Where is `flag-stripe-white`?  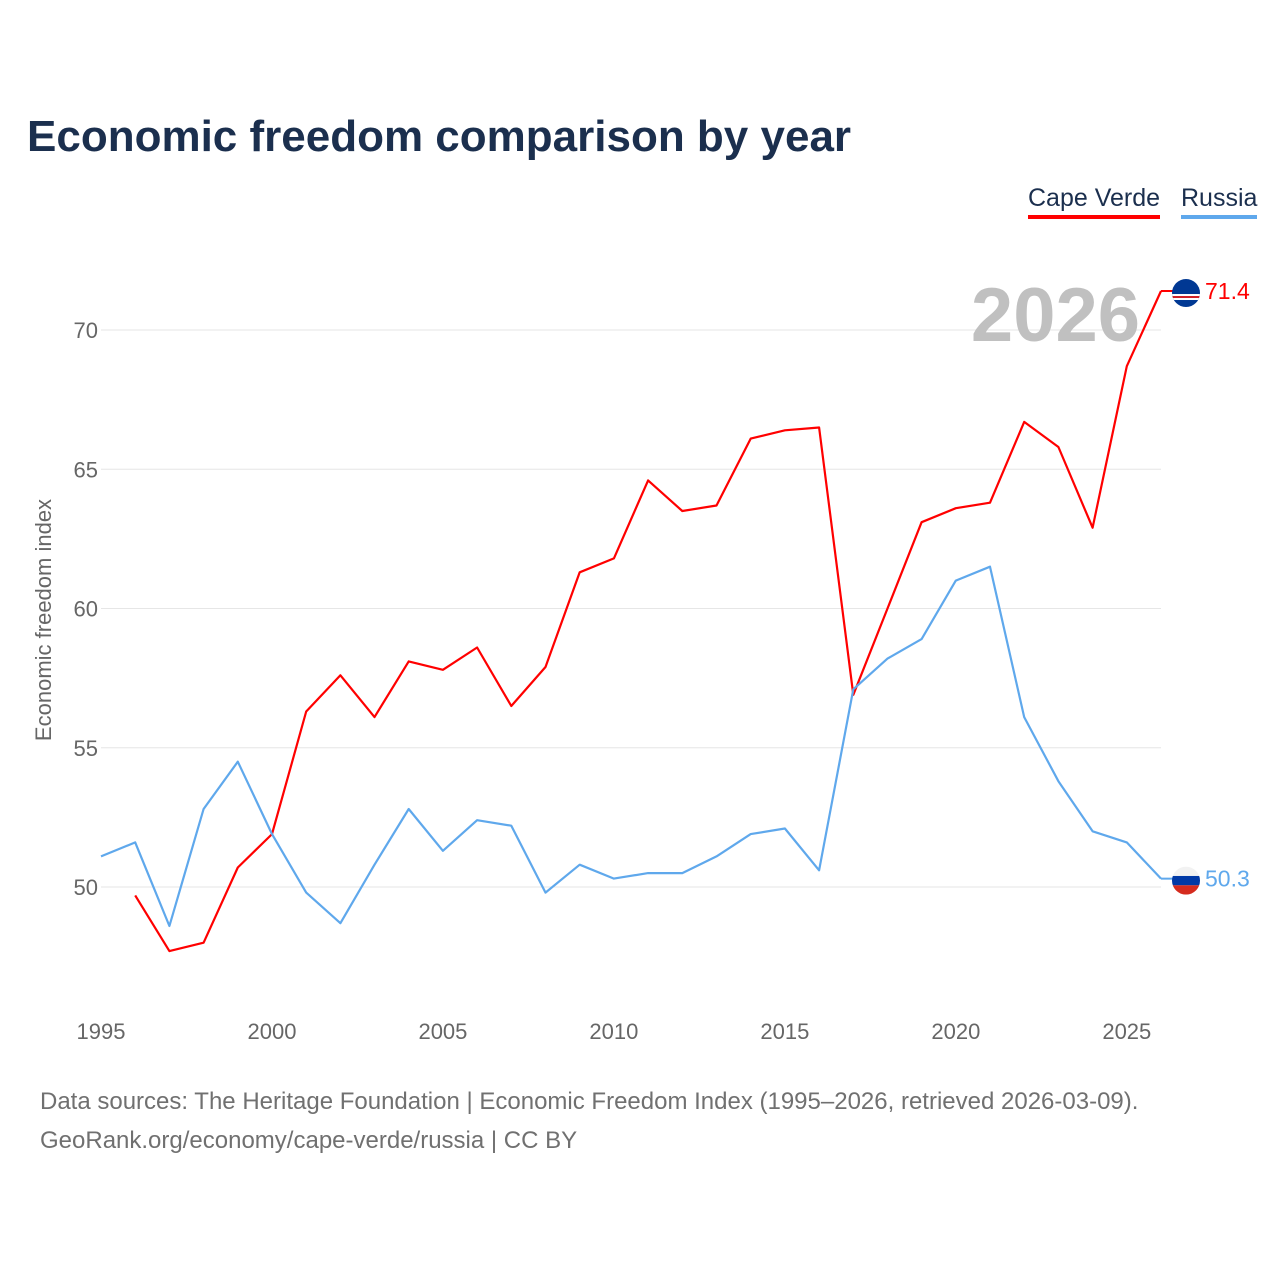
flag-stripe-white is located at coordinates (1186, 871).